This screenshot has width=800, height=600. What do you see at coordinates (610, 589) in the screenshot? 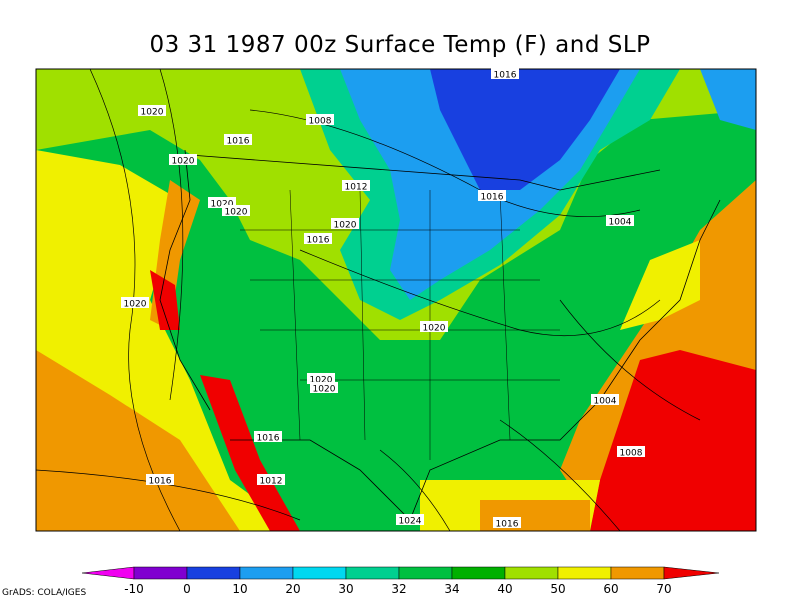
I see `legend-tick-label: 60` at bounding box center [610, 589].